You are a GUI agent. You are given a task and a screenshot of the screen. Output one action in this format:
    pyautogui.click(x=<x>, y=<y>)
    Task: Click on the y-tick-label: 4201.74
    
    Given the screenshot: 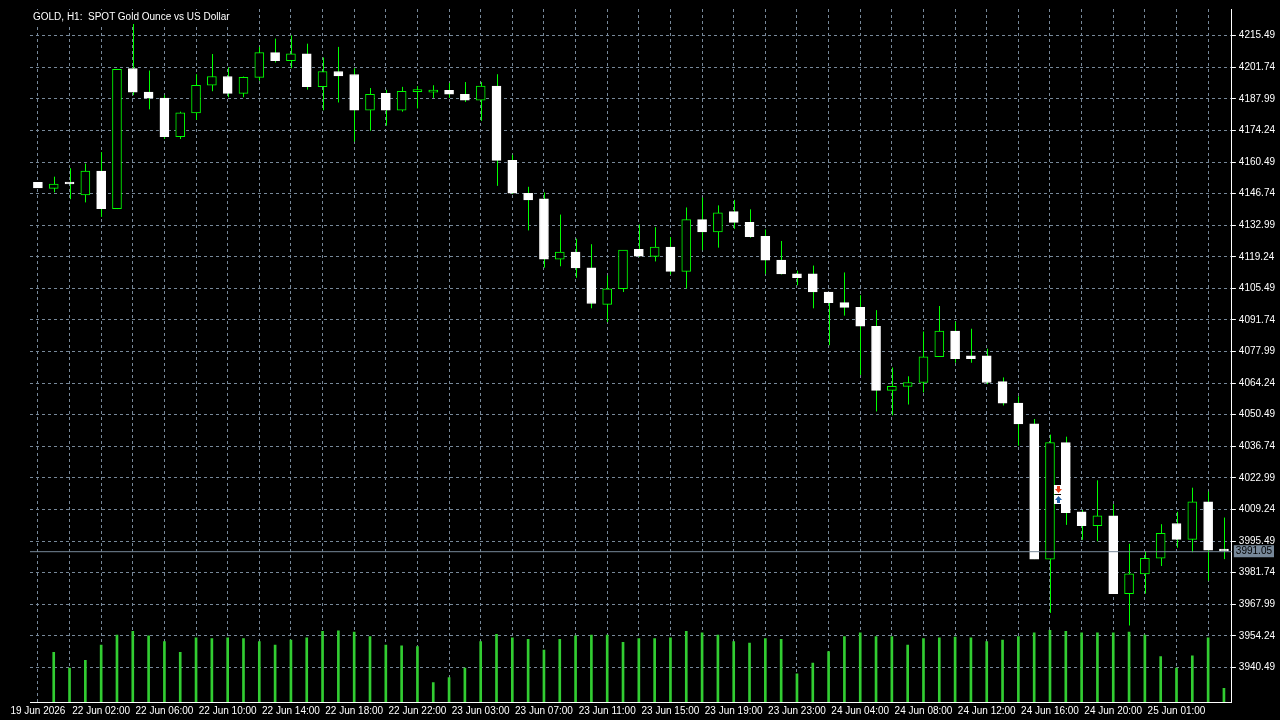 What is the action you would take?
    pyautogui.click(x=1257, y=66)
    